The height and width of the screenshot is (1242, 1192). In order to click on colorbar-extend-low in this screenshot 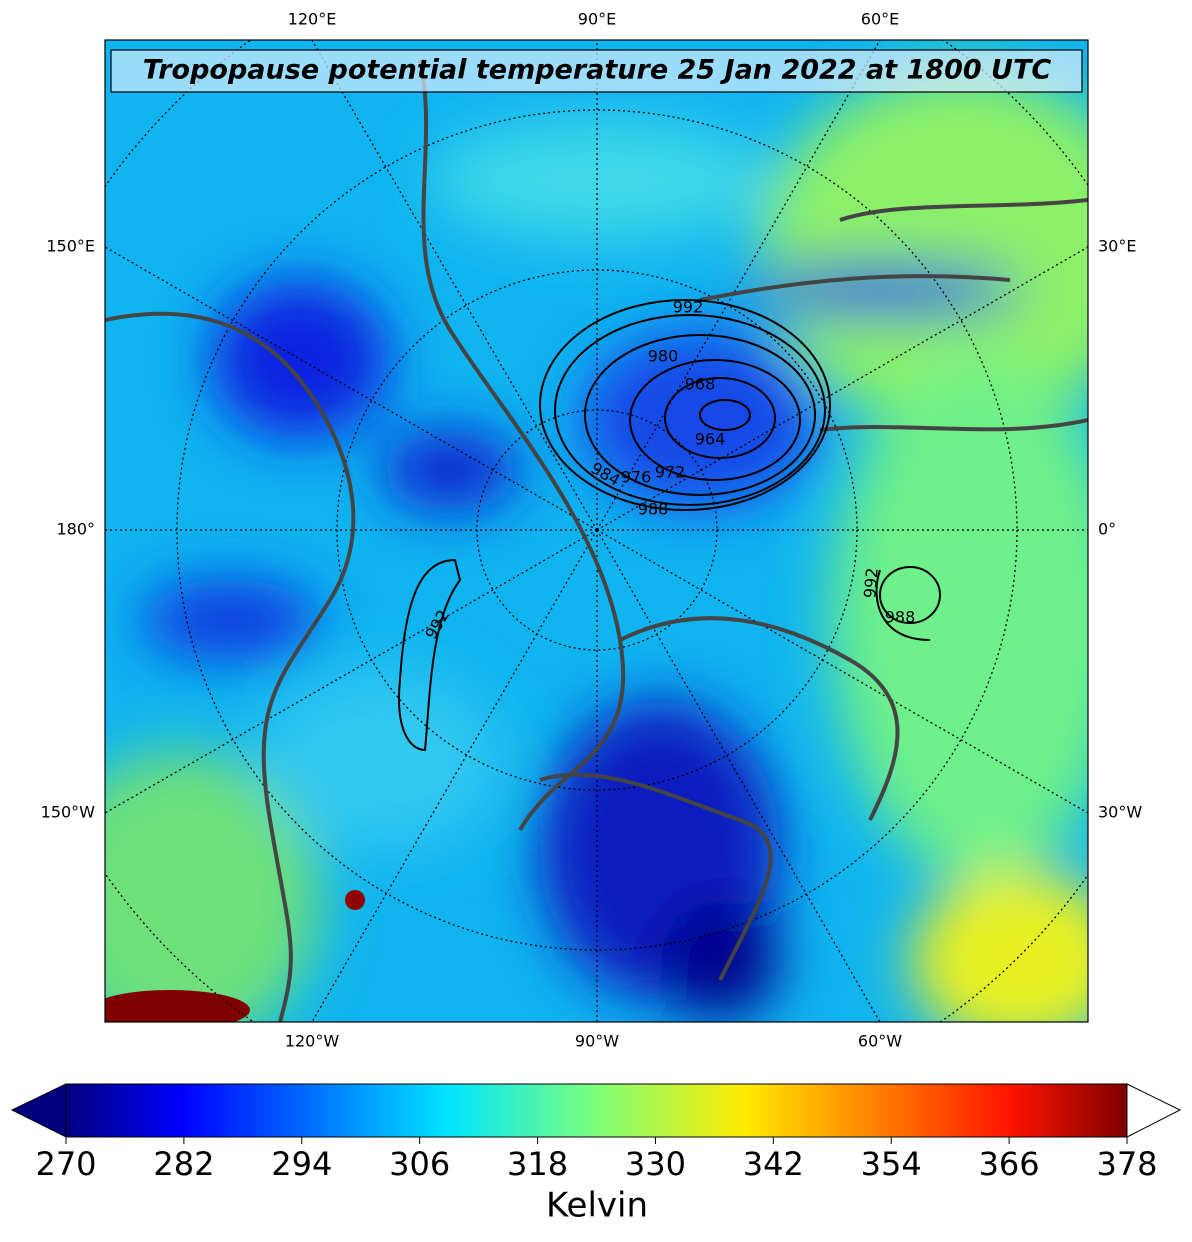, I will do `click(38, 1110)`.